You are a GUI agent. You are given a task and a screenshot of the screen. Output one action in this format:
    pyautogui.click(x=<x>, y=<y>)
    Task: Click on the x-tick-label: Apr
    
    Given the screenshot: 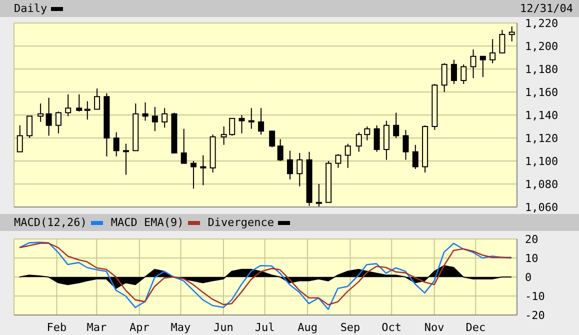 What is the action you would take?
    pyautogui.click(x=139, y=327)
    